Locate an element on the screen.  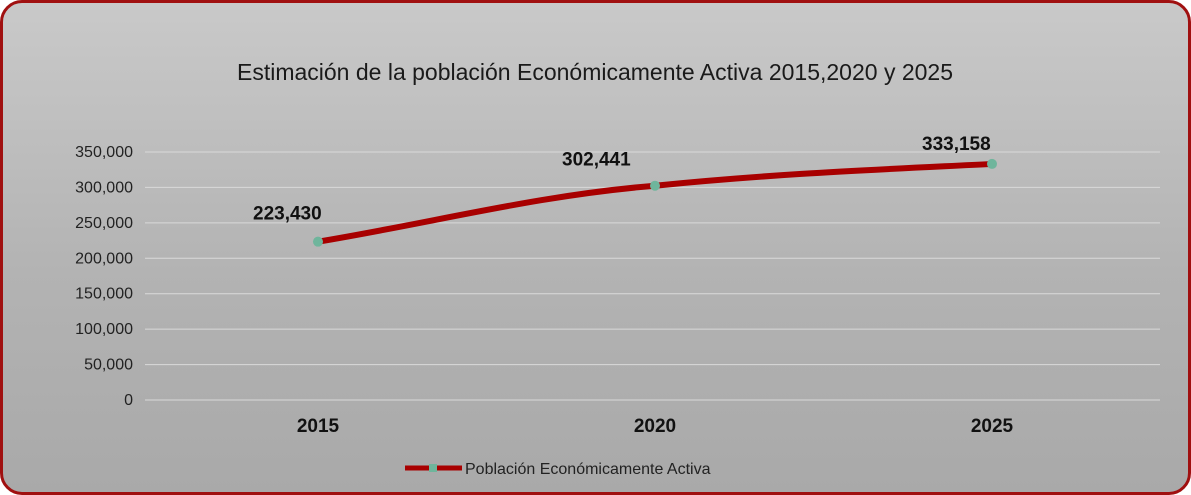
y-tick-label: 100,000 is located at coordinates (104, 329).